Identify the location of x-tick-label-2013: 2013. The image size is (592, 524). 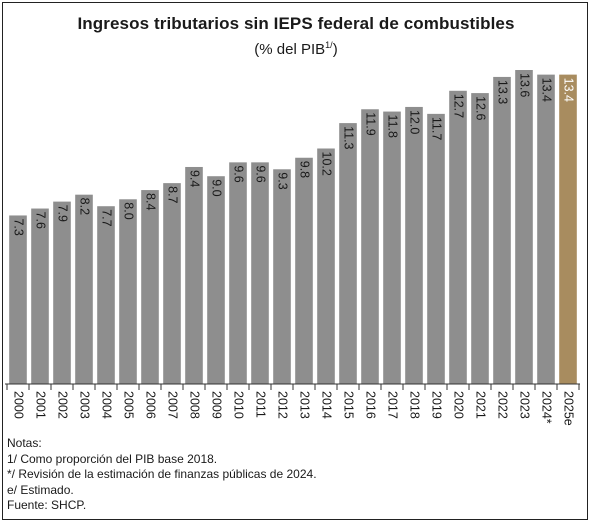
(305, 405).